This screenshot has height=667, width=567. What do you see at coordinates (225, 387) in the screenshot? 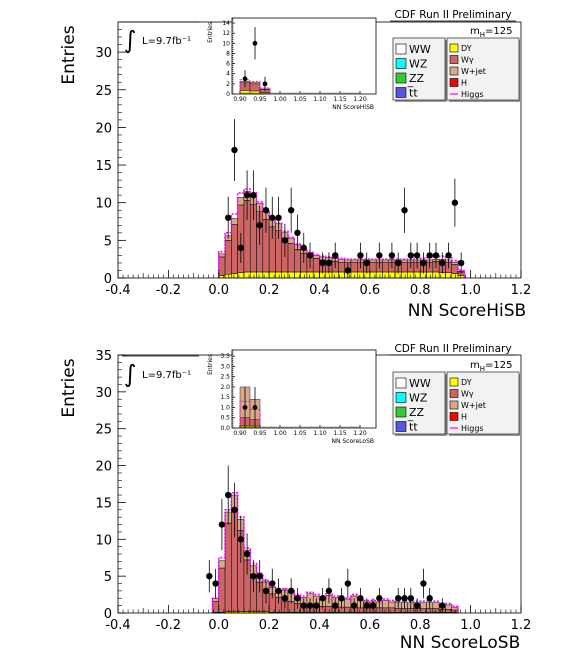
I see `y-tick-label: 2.0` at bounding box center [225, 387].